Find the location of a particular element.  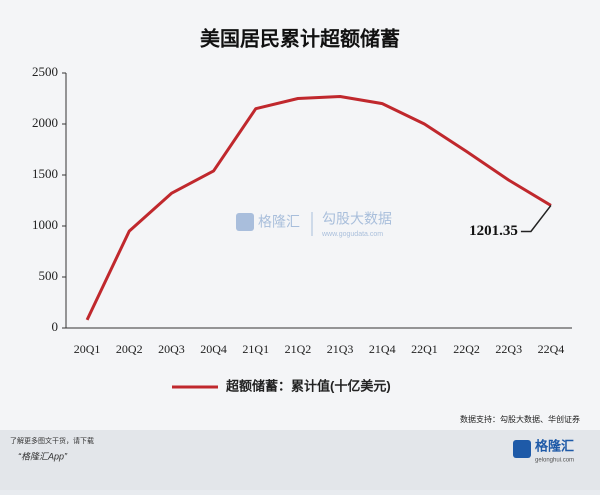

chart-title: 美国居民累计超额储蓄 is located at coordinates (300, 38).